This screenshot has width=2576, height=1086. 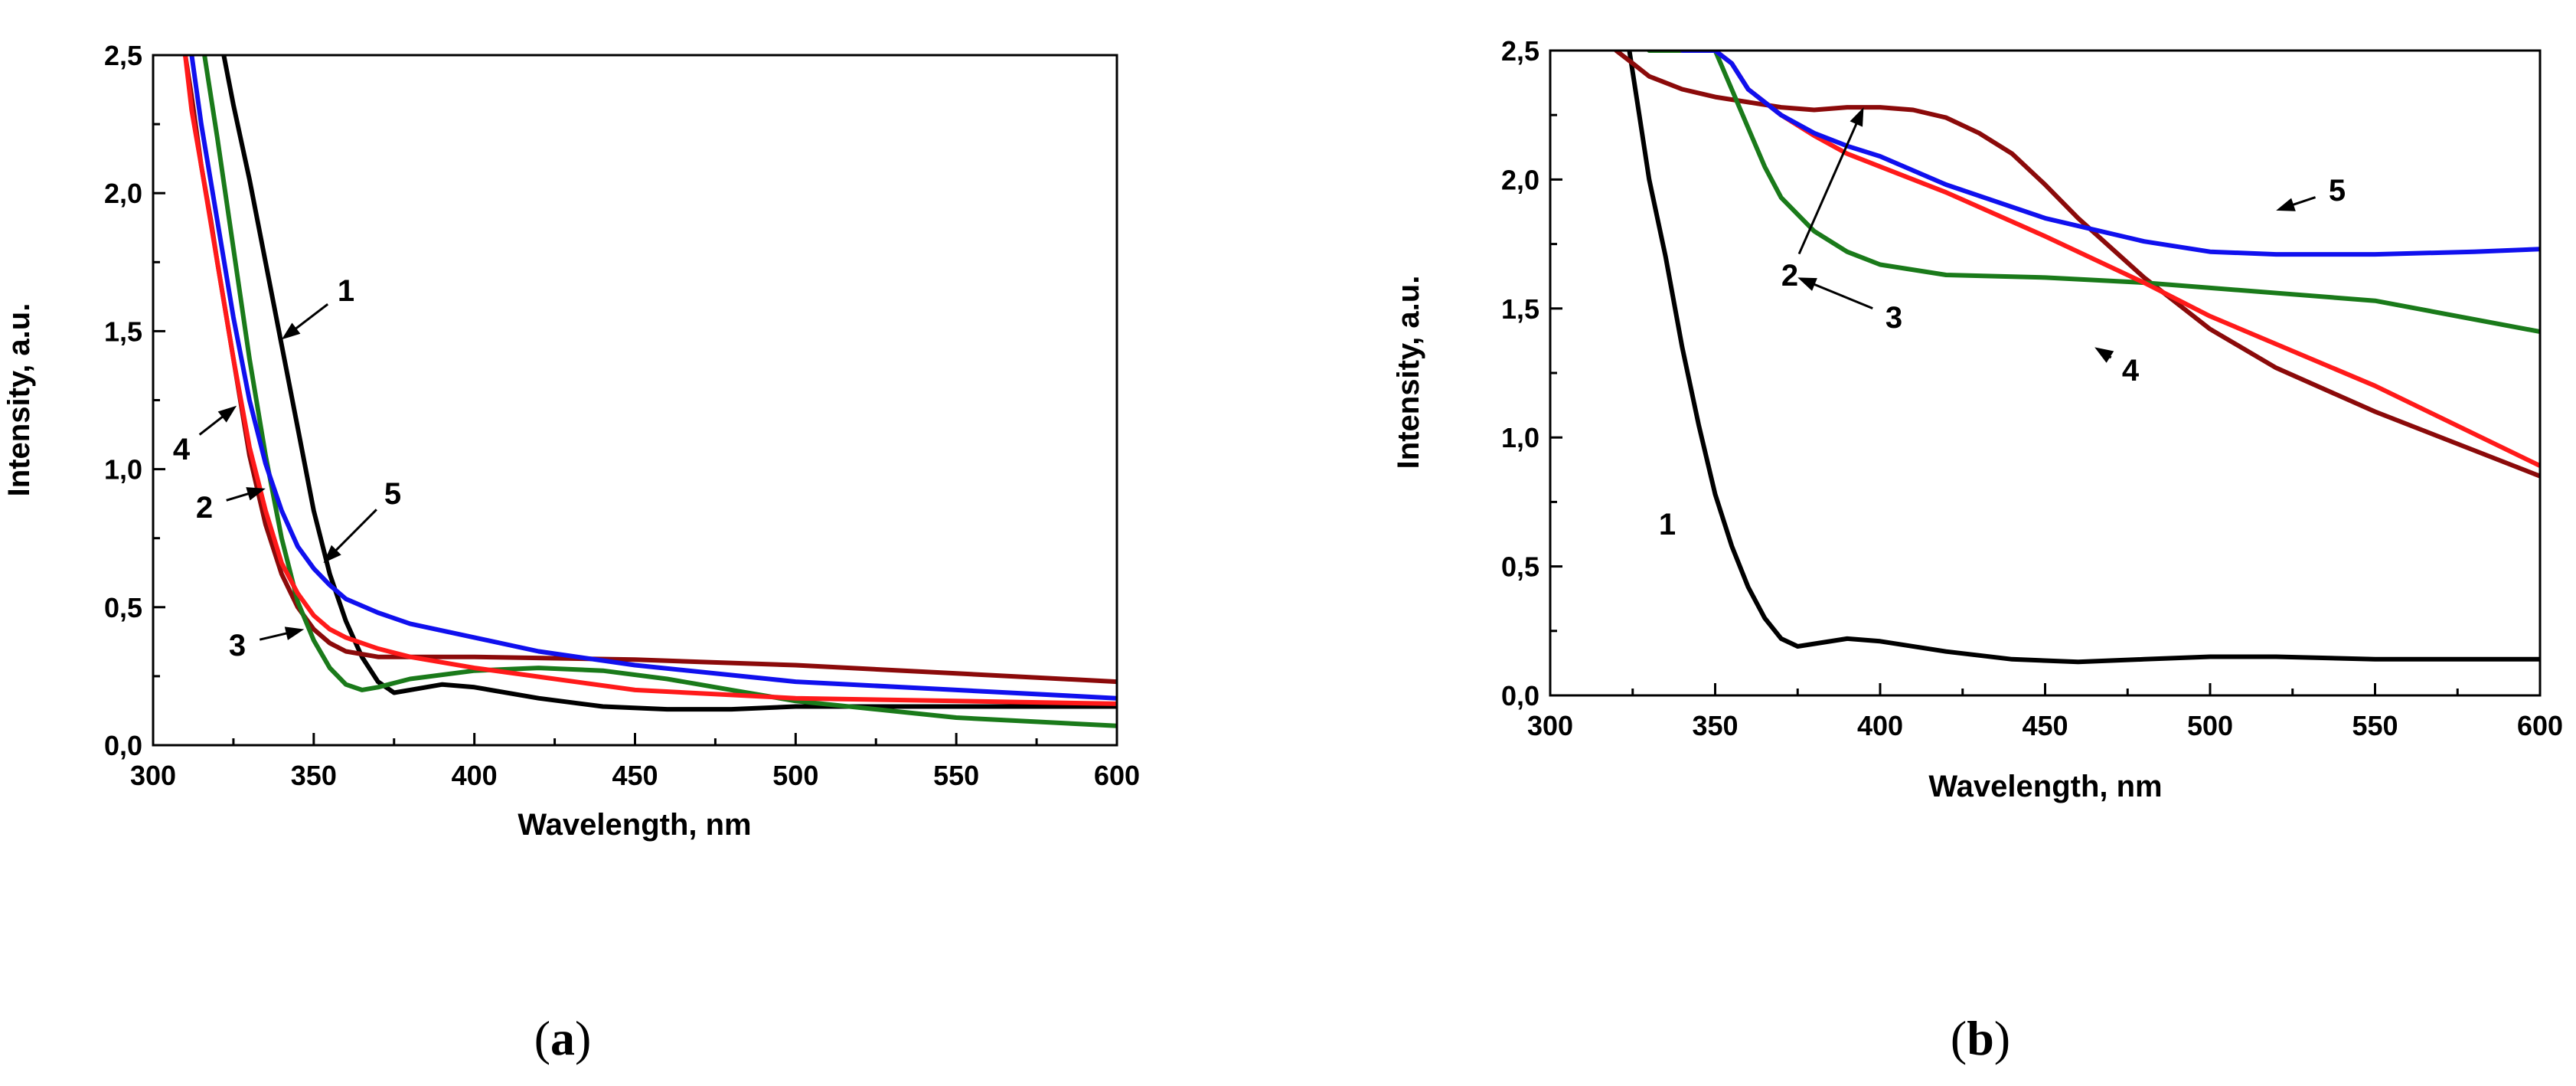 What do you see at coordinates (1408, 373) in the screenshot?
I see `y-axis-title-b: Intensity, a.u.` at bounding box center [1408, 373].